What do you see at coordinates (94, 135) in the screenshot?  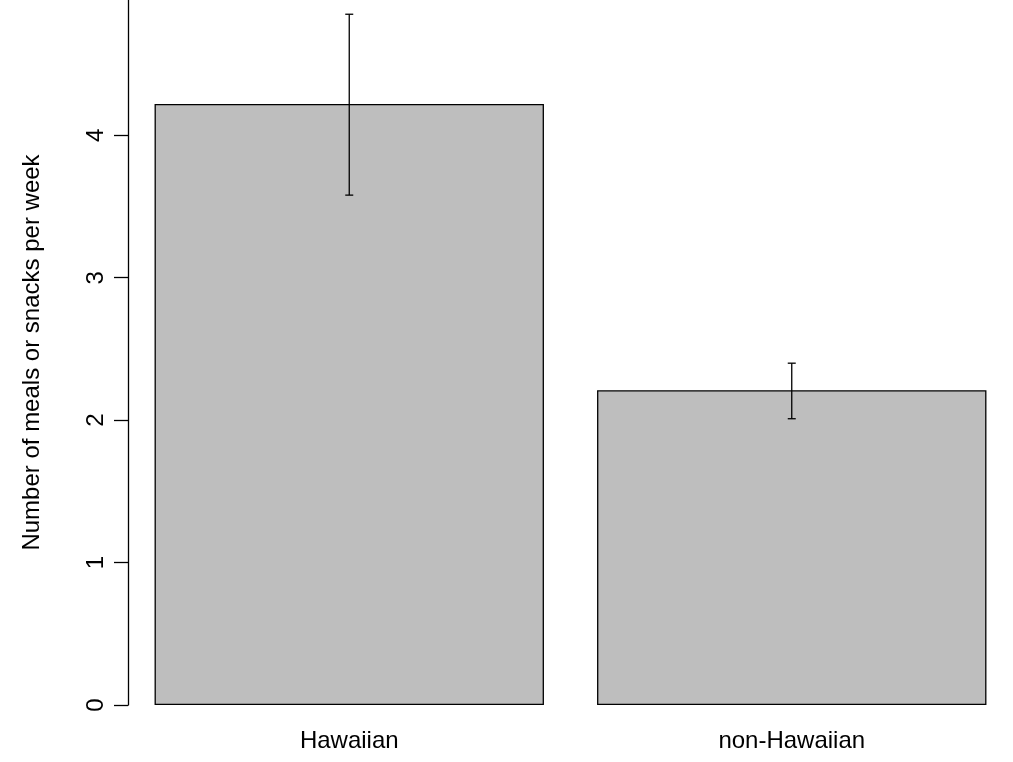 I see `y-tick-label: 4` at bounding box center [94, 135].